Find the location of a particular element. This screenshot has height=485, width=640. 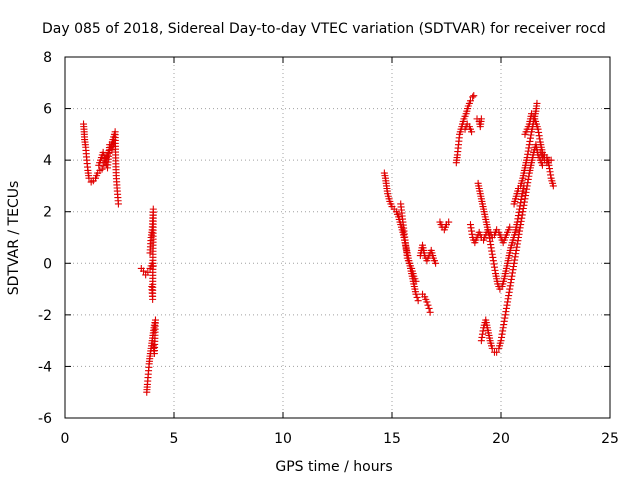

y-axis-title: SDTVAR / TECUs is located at coordinates (14, 238).